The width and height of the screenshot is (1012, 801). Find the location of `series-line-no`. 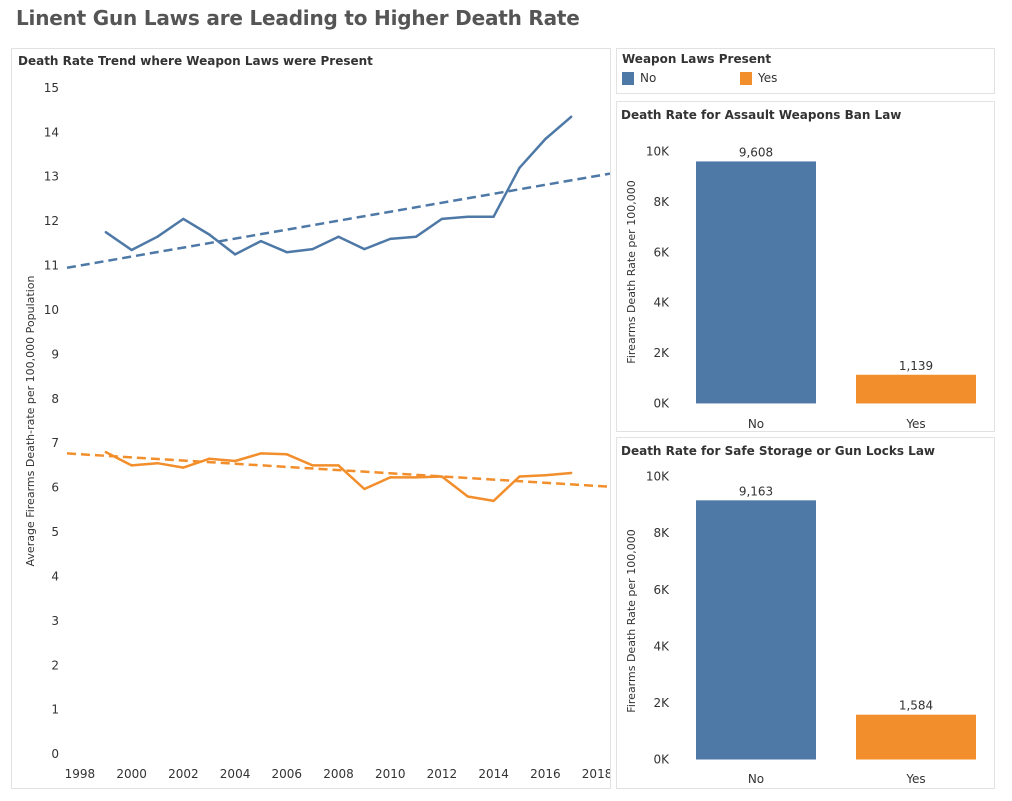

series-line-no is located at coordinates (339, 185).